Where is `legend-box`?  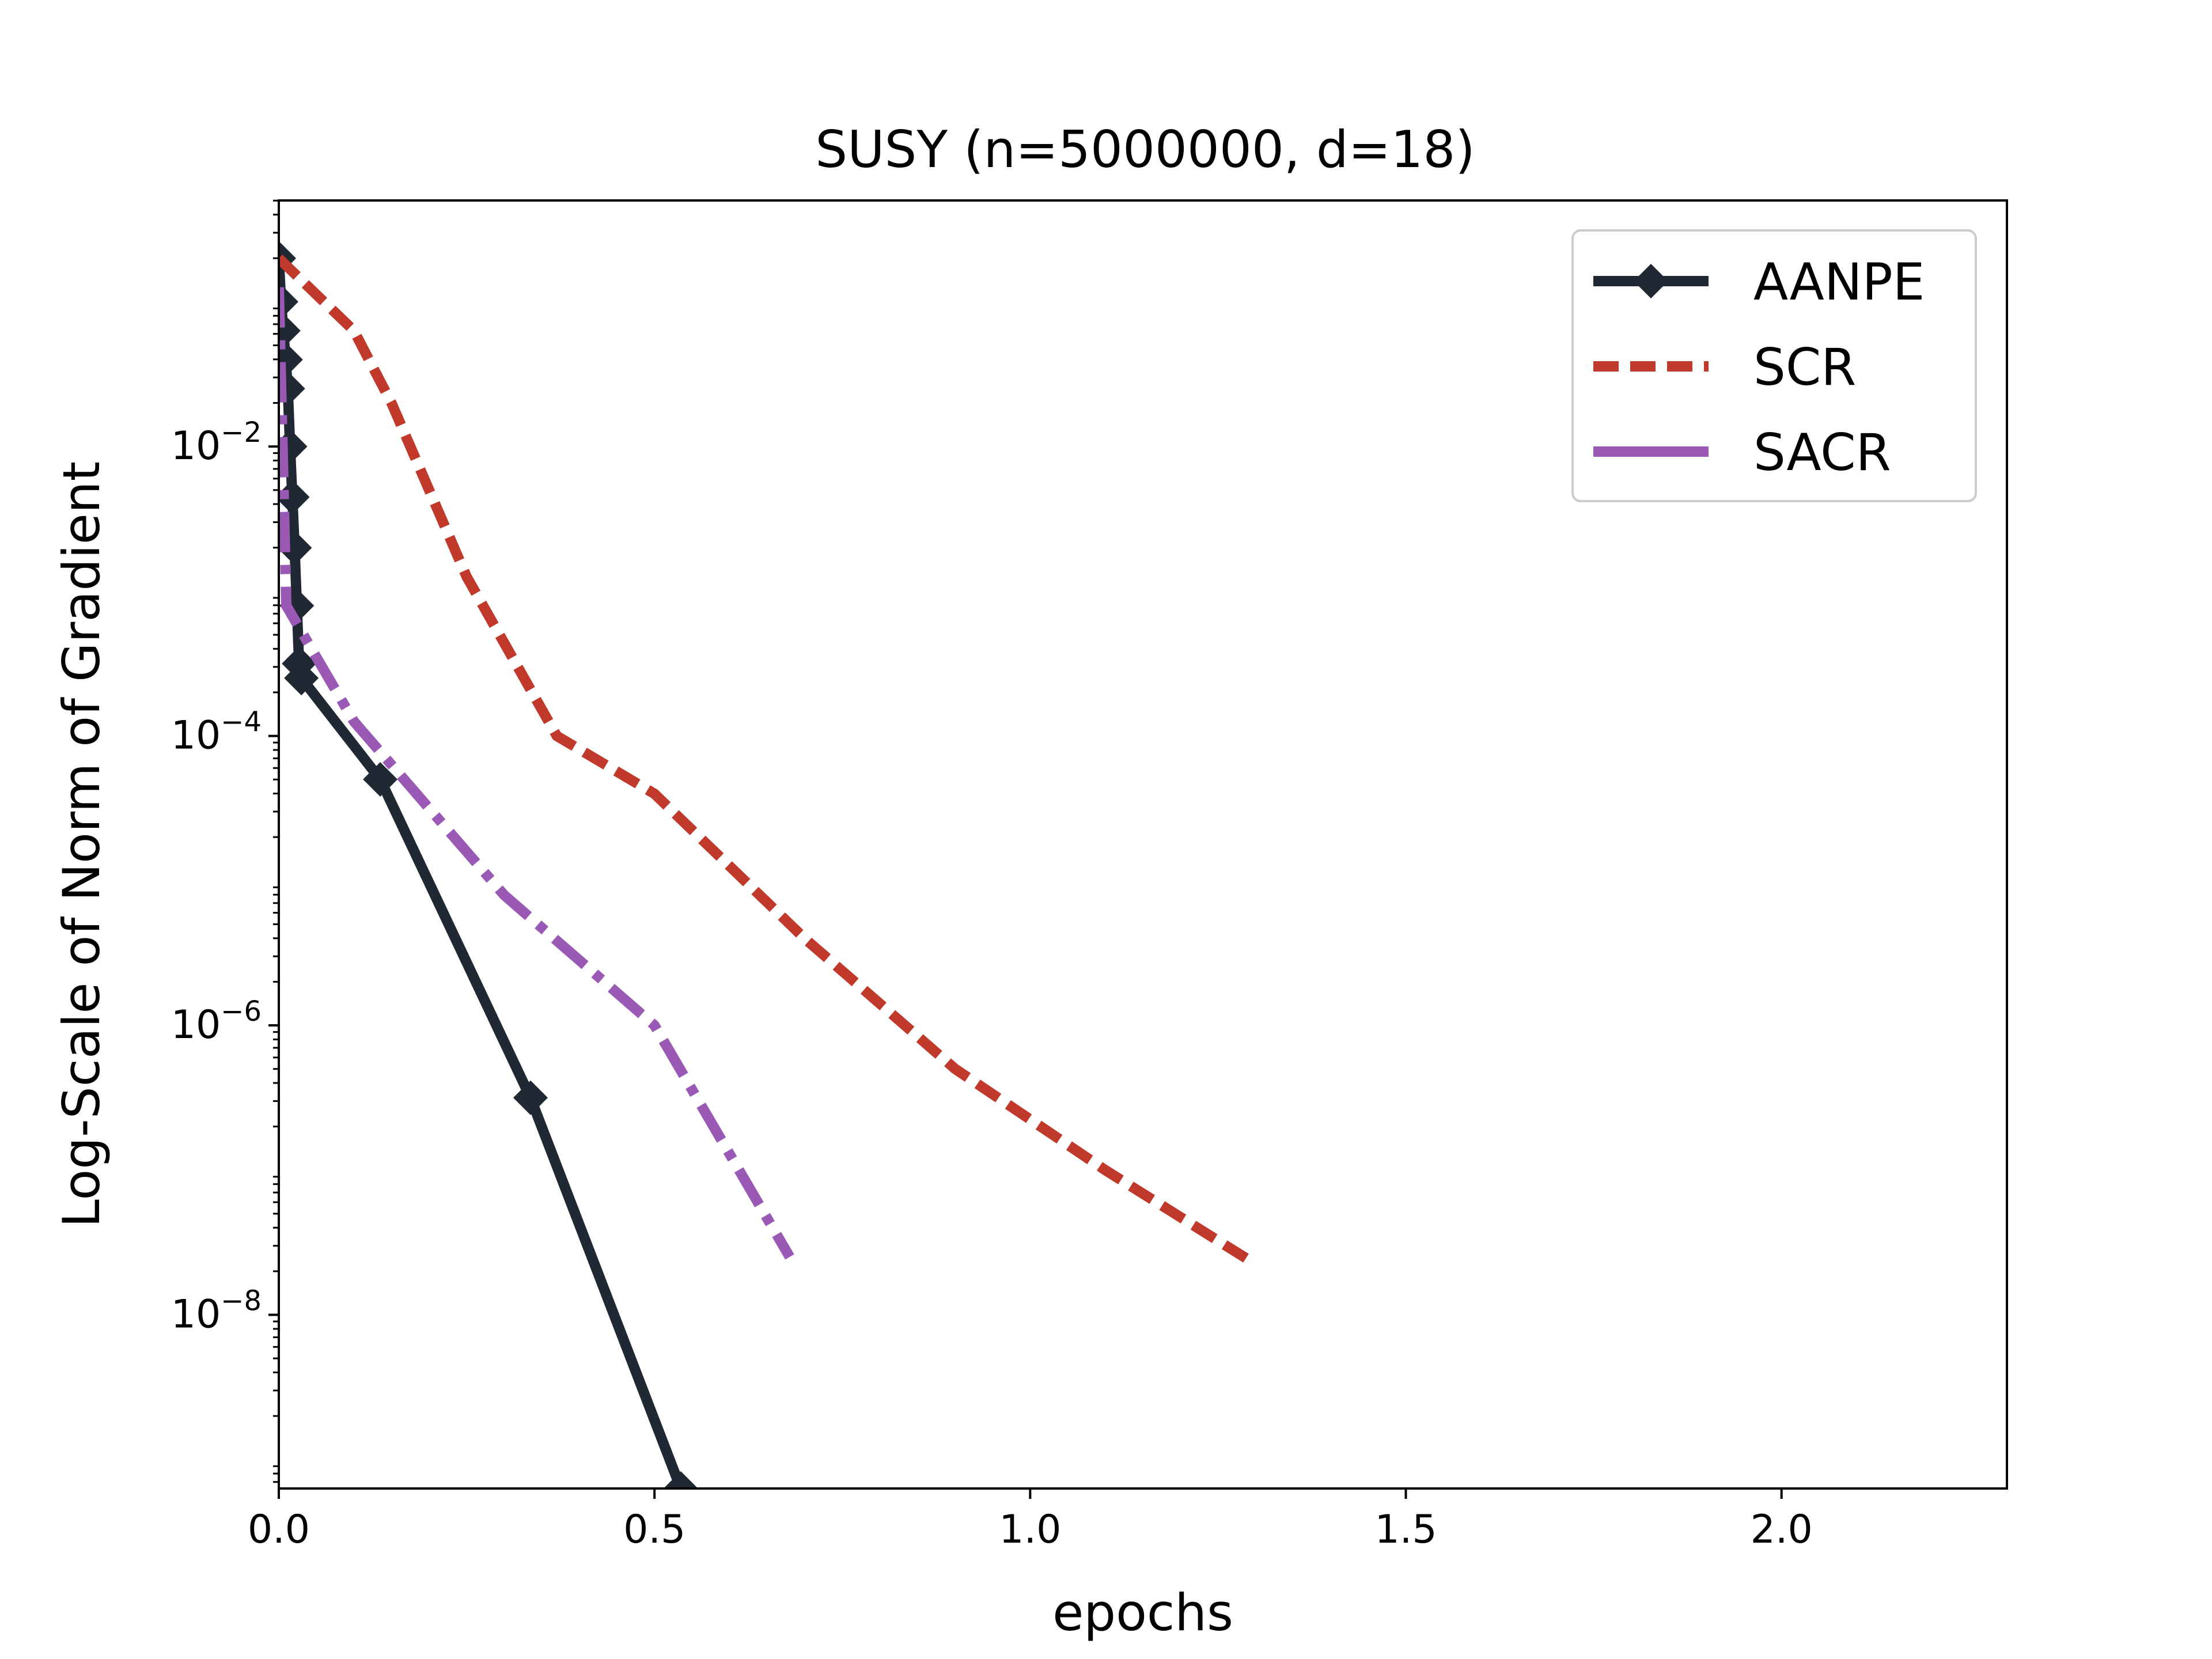
legend-box is located at coordinates (1774, 365).